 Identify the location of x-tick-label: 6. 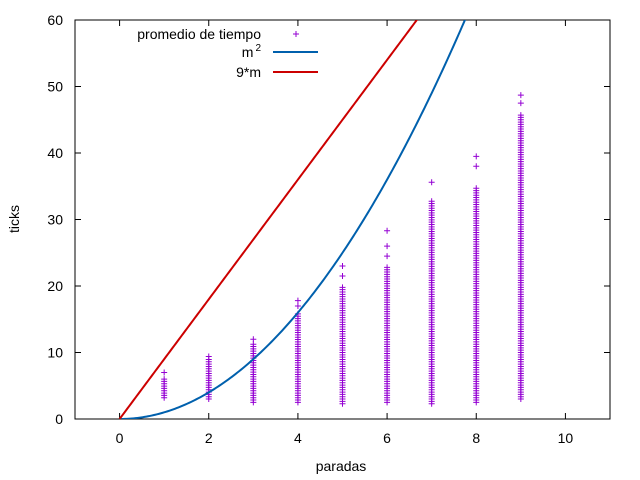
(387, 438).